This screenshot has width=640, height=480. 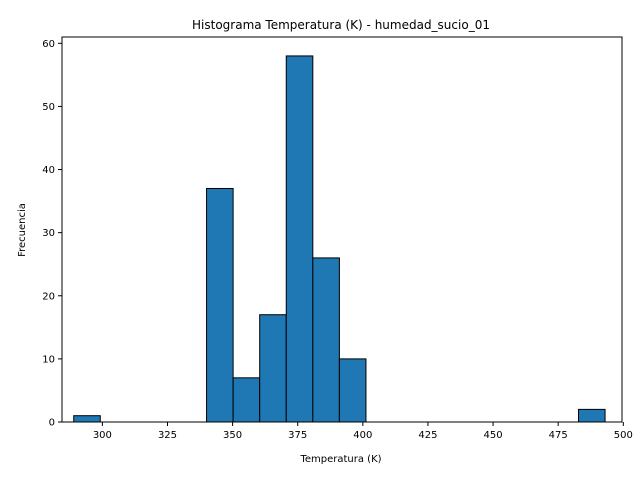 I want to click on x-axis-ticks: 300 325 350 375 400 425 450 475 500, so click(x=363, y=431).